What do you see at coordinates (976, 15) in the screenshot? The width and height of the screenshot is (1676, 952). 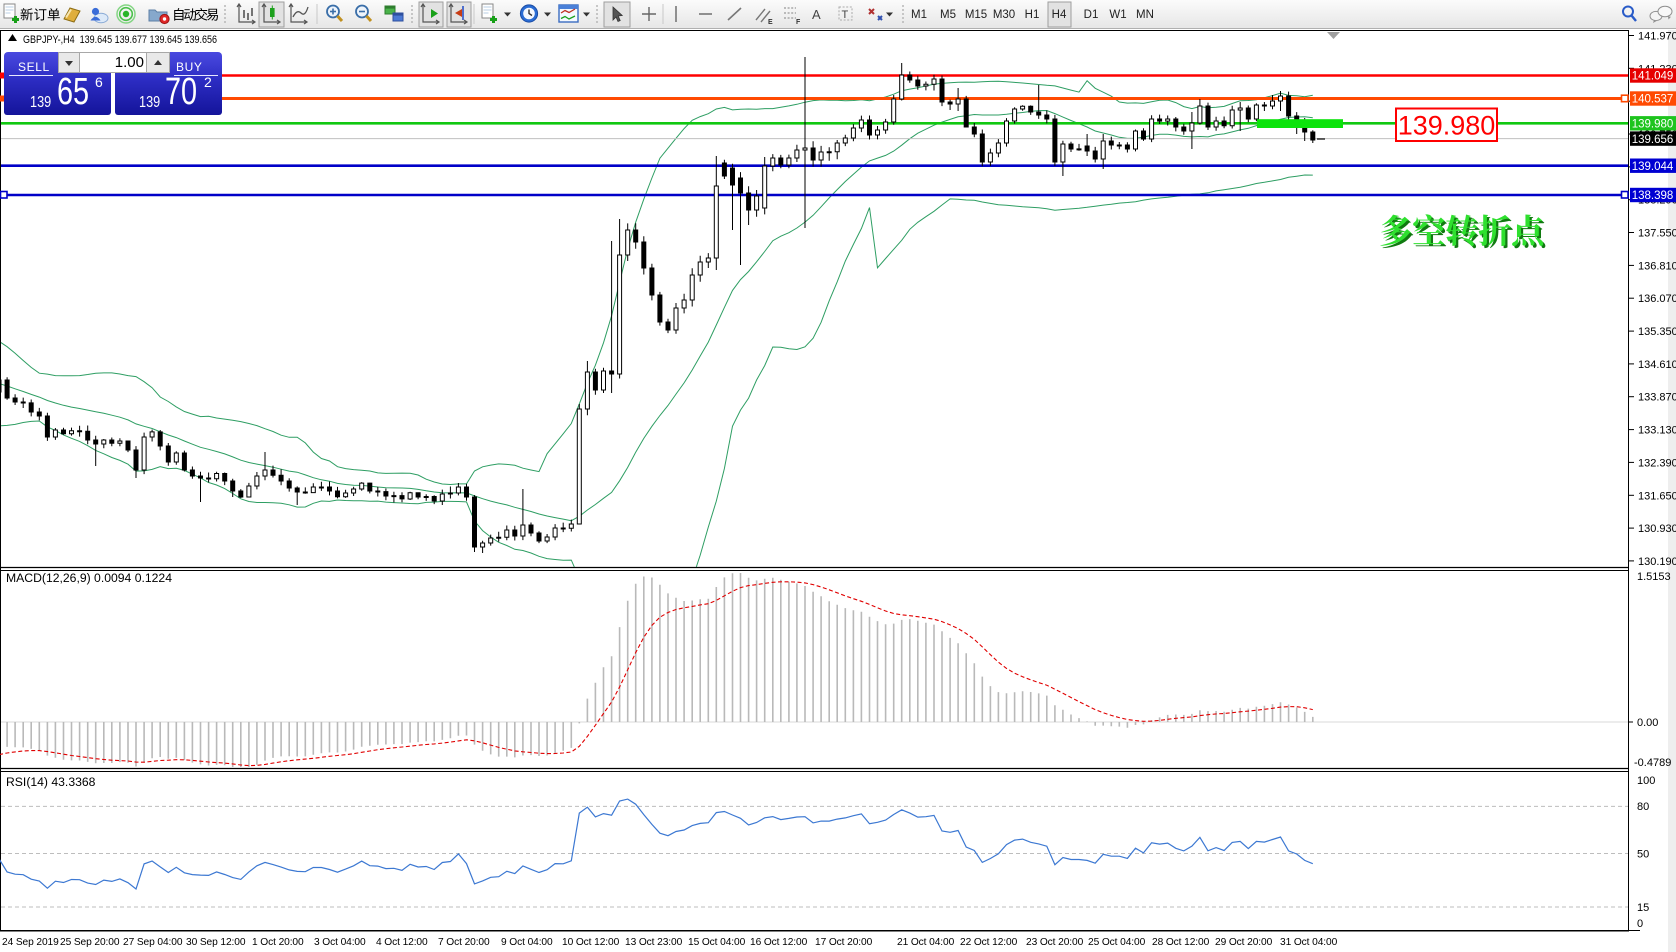 I see `svg-text: M15` at bounding box center [976, 15].